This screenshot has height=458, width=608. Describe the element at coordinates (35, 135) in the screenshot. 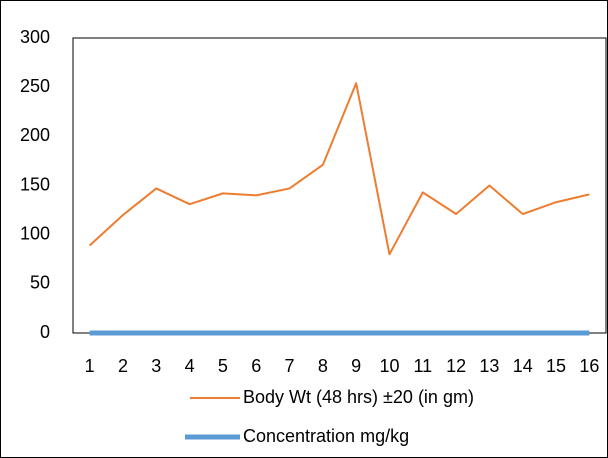

I see `y-tick-label: 200` at that location.